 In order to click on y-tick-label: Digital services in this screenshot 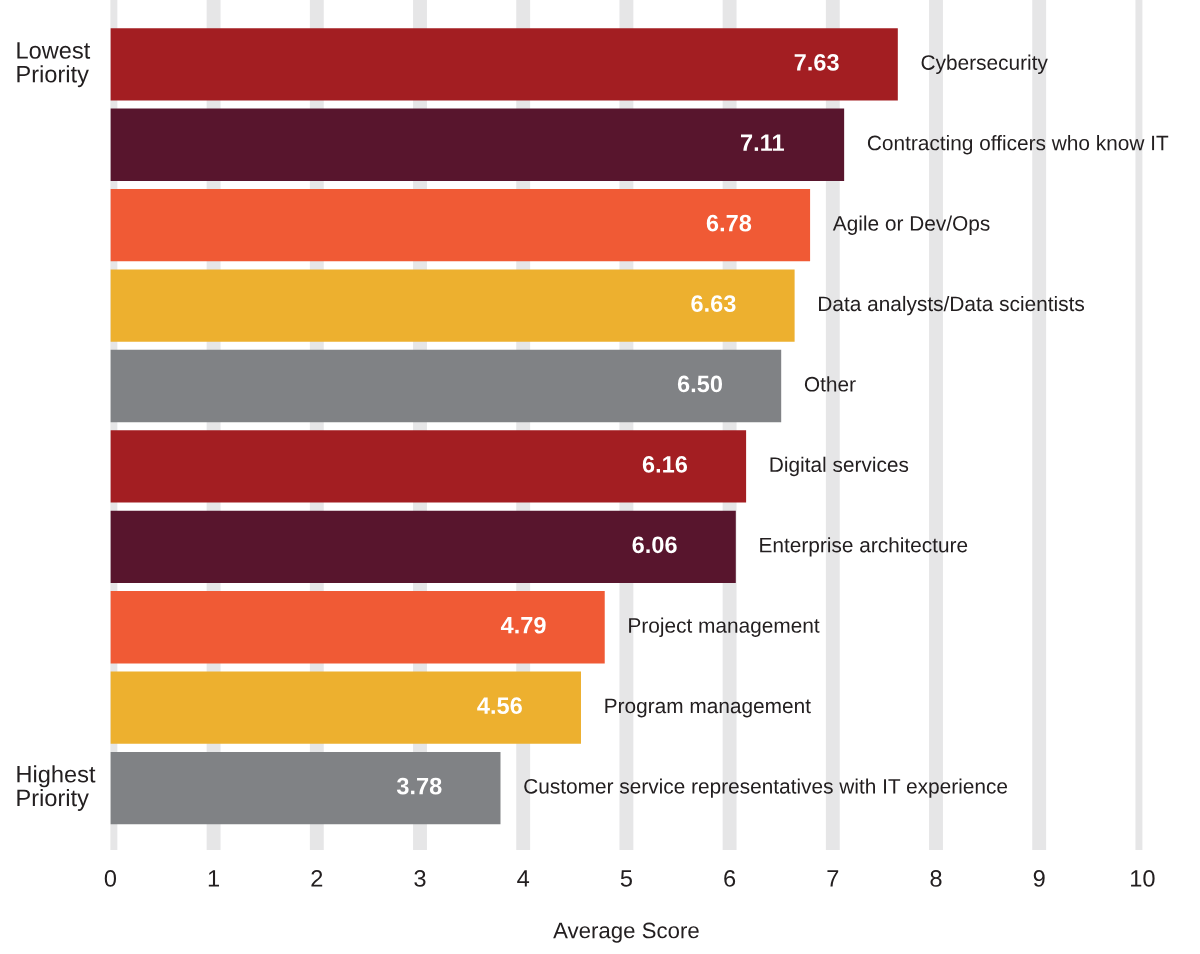, I will do `click(839, 466)`.